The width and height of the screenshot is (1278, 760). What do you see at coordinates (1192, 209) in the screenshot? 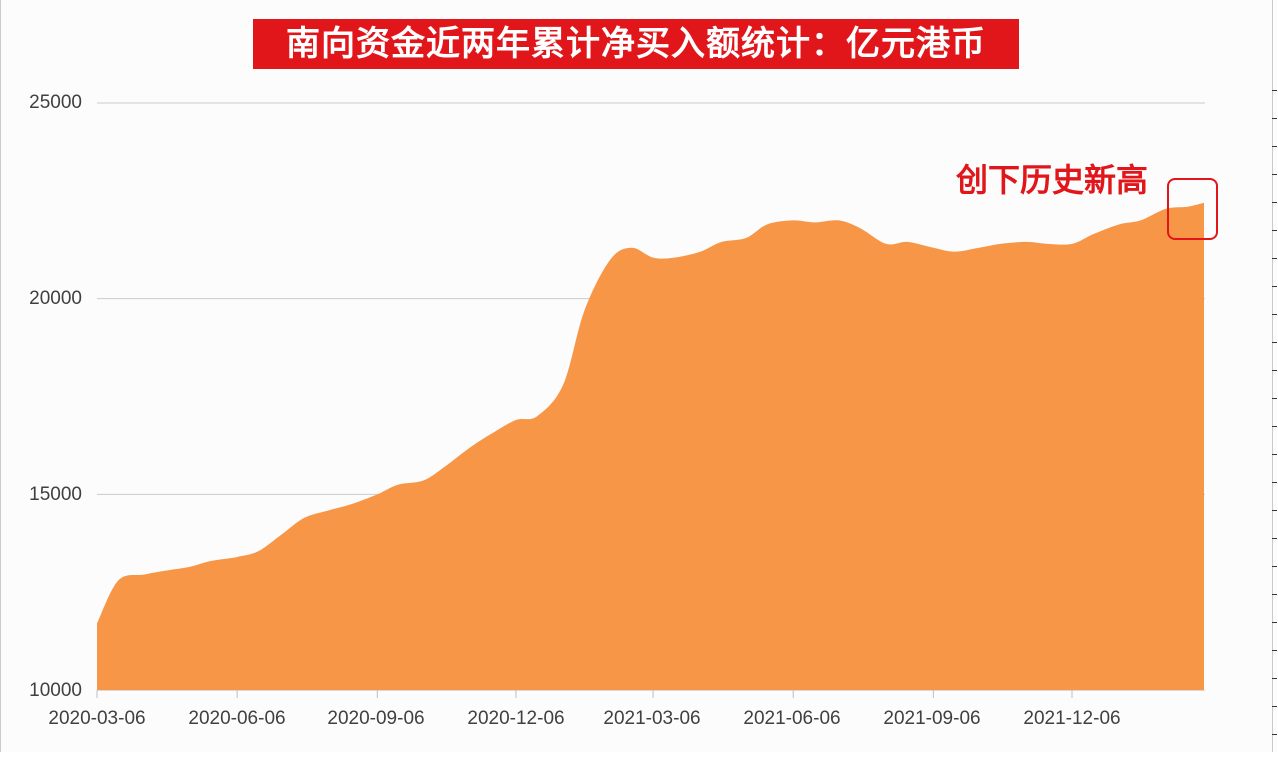
I see `highlight-box` at bounding box center [1192, 209].